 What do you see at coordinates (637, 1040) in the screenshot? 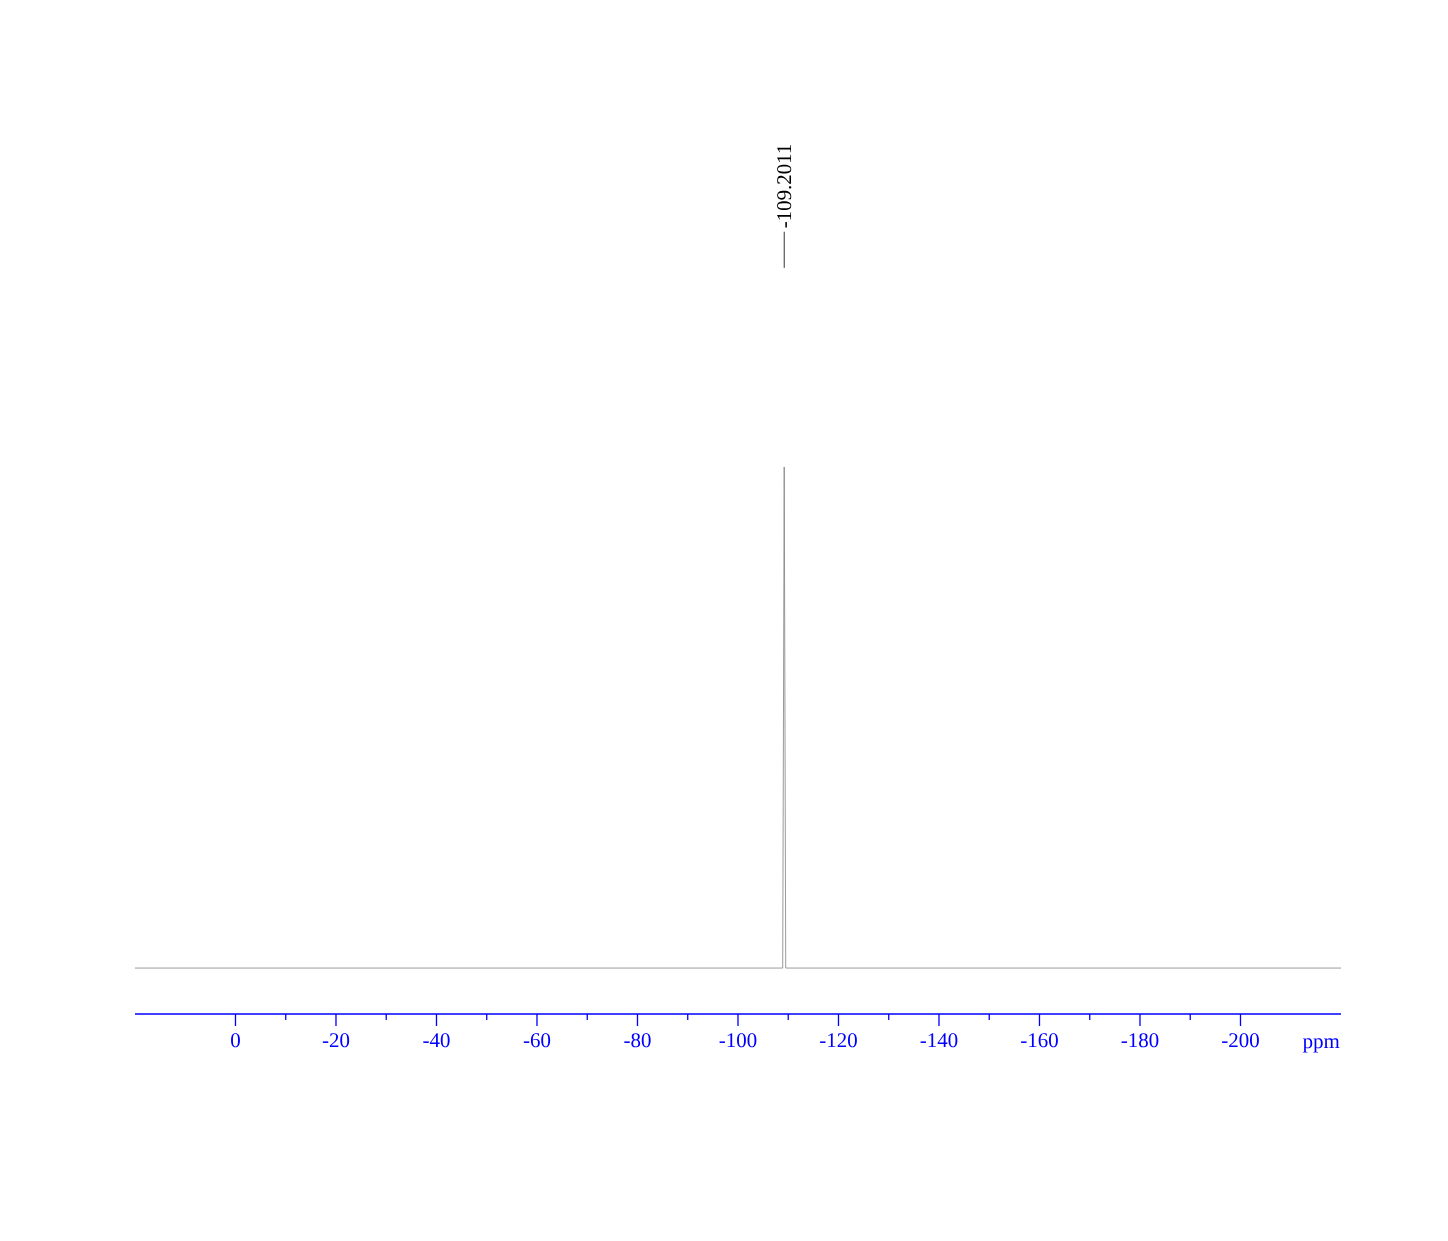
I see `x-tick-label: -80` at bounding box center [637, 1040].